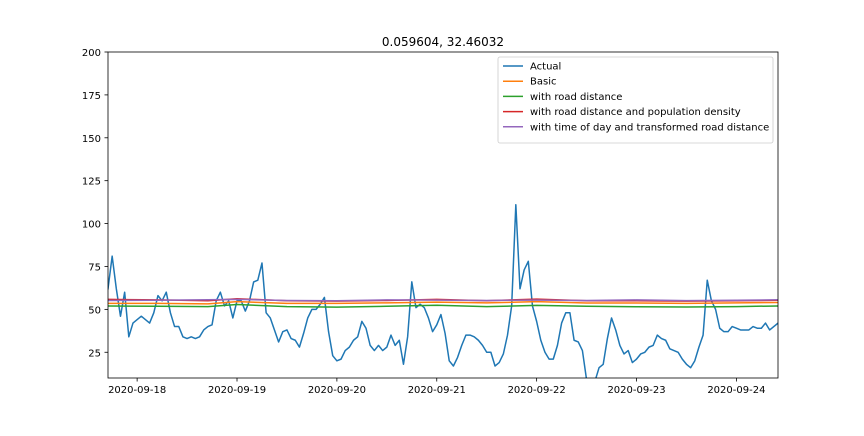 Image resolution: width=864 pixels, height=436 pixels. Describe the element at coordinates (91, 53) in the screenshot. I see `y-tick-label: 200` at that location.